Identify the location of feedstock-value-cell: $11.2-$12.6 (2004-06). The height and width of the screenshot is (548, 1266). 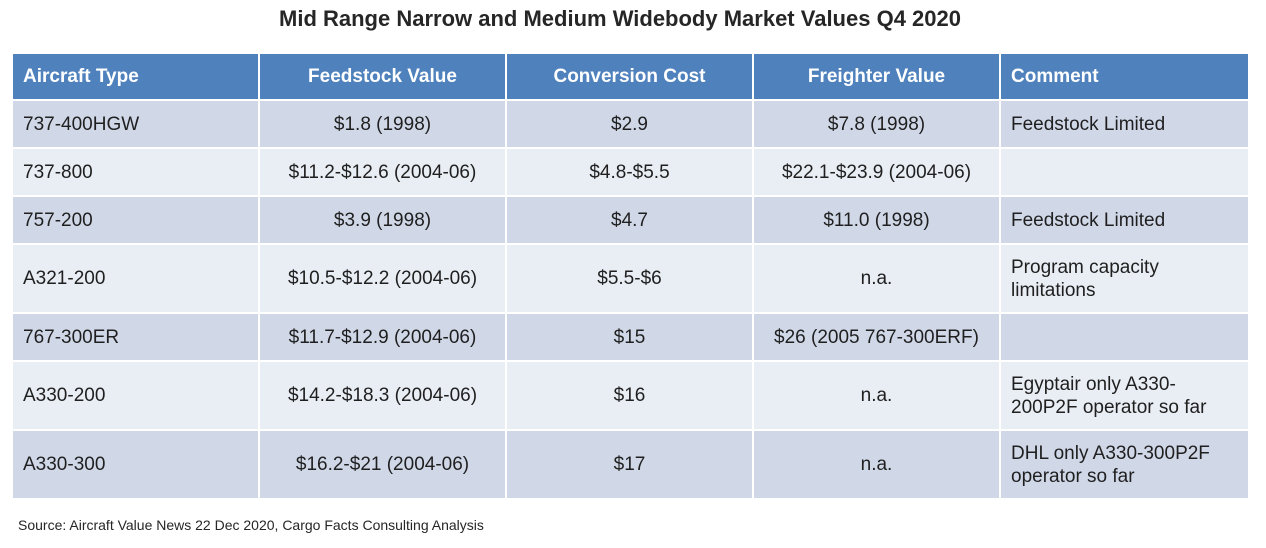
(382, 172).